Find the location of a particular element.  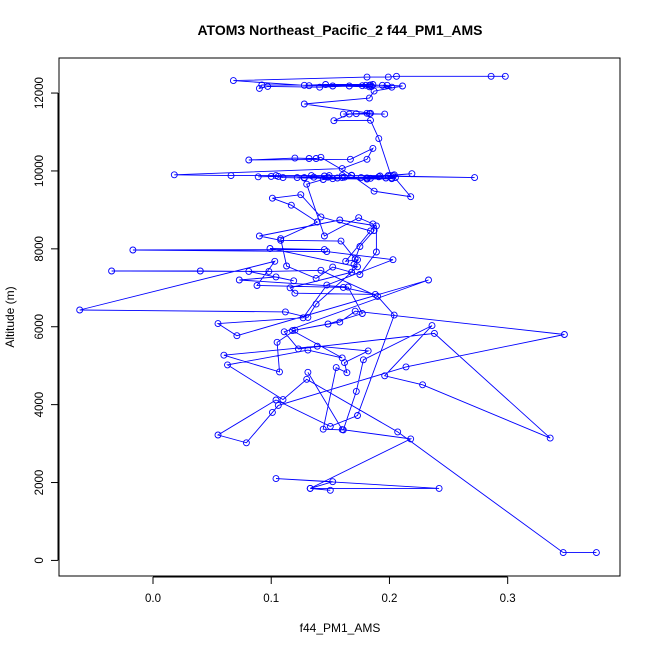

y-axis: 0 2000 4000 6000 8000 10000 12000 is located at coordinates (46, 320).